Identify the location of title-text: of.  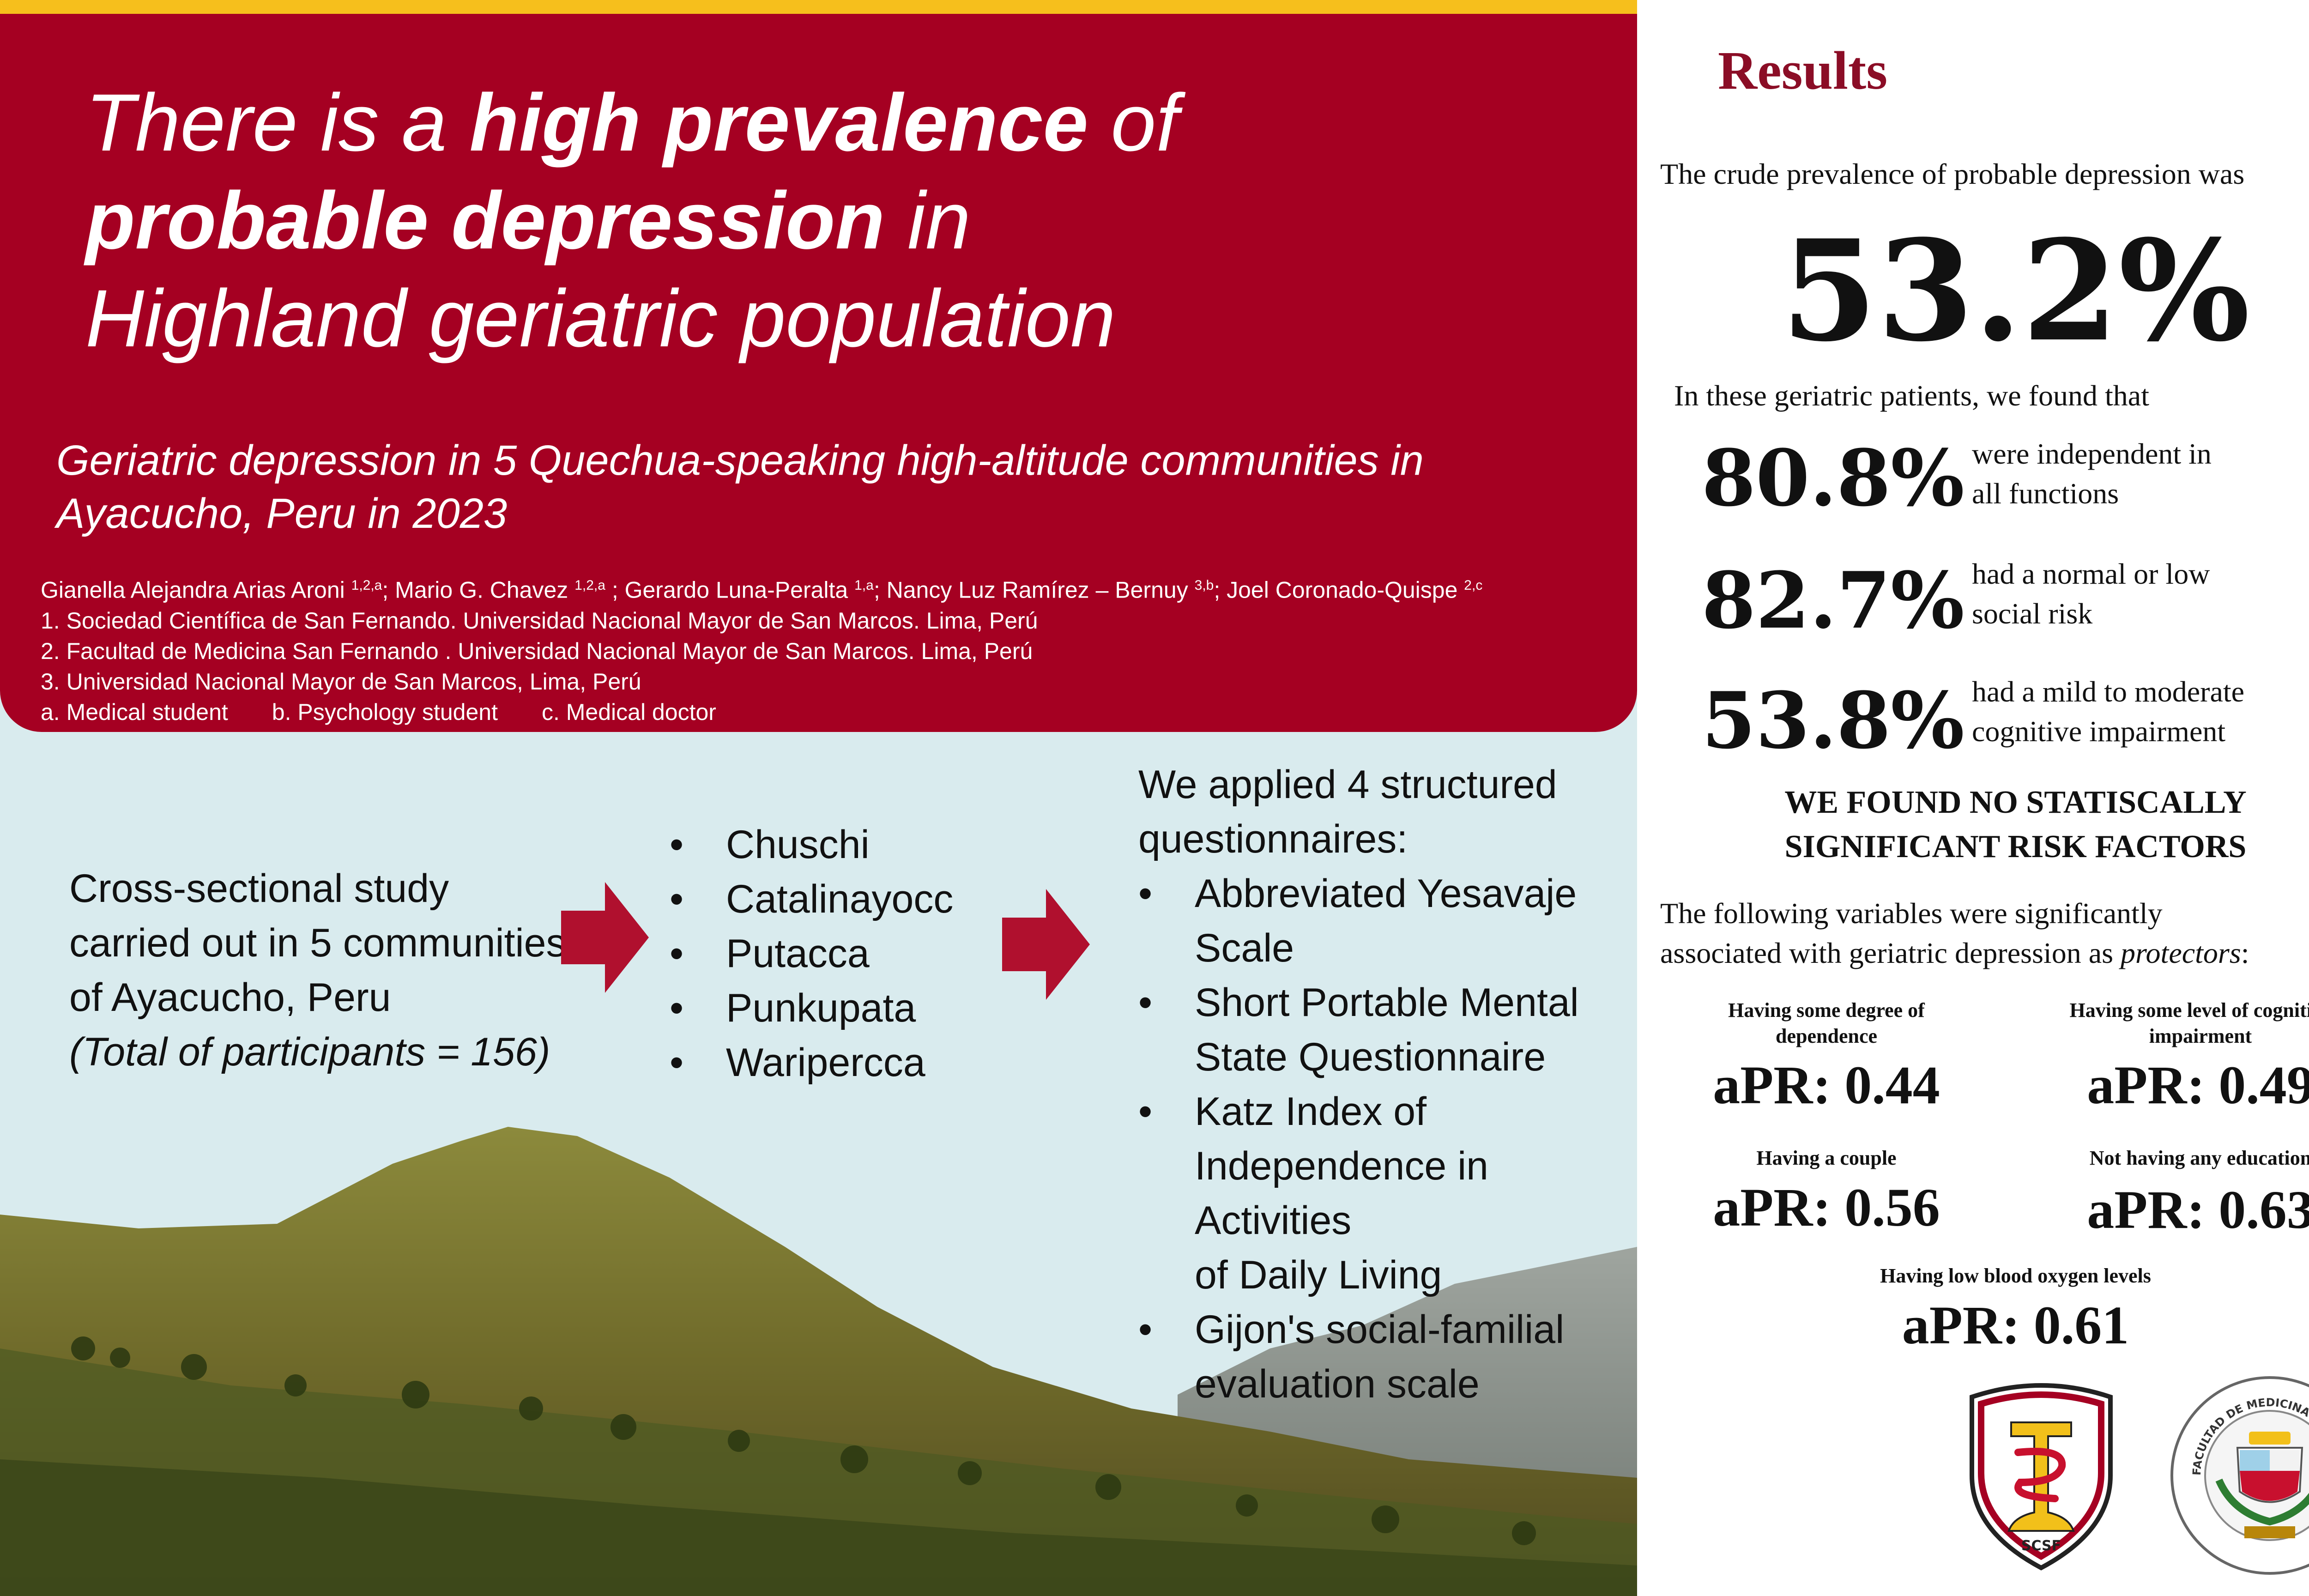
(1134, 123).